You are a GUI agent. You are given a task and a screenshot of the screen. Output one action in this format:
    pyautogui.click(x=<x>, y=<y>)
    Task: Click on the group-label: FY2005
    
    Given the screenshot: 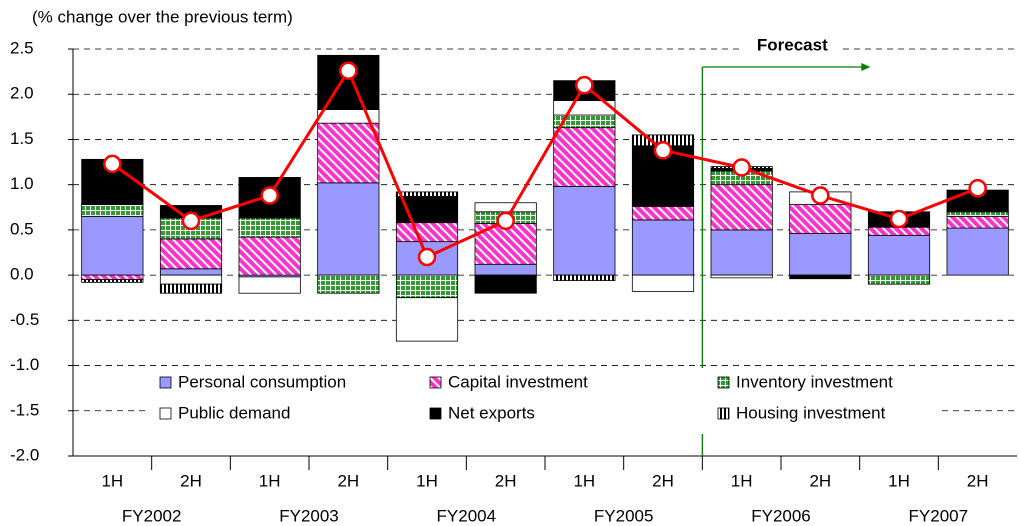 What is the action you would take?
    pyautogui.click(x=624, y=515)
    